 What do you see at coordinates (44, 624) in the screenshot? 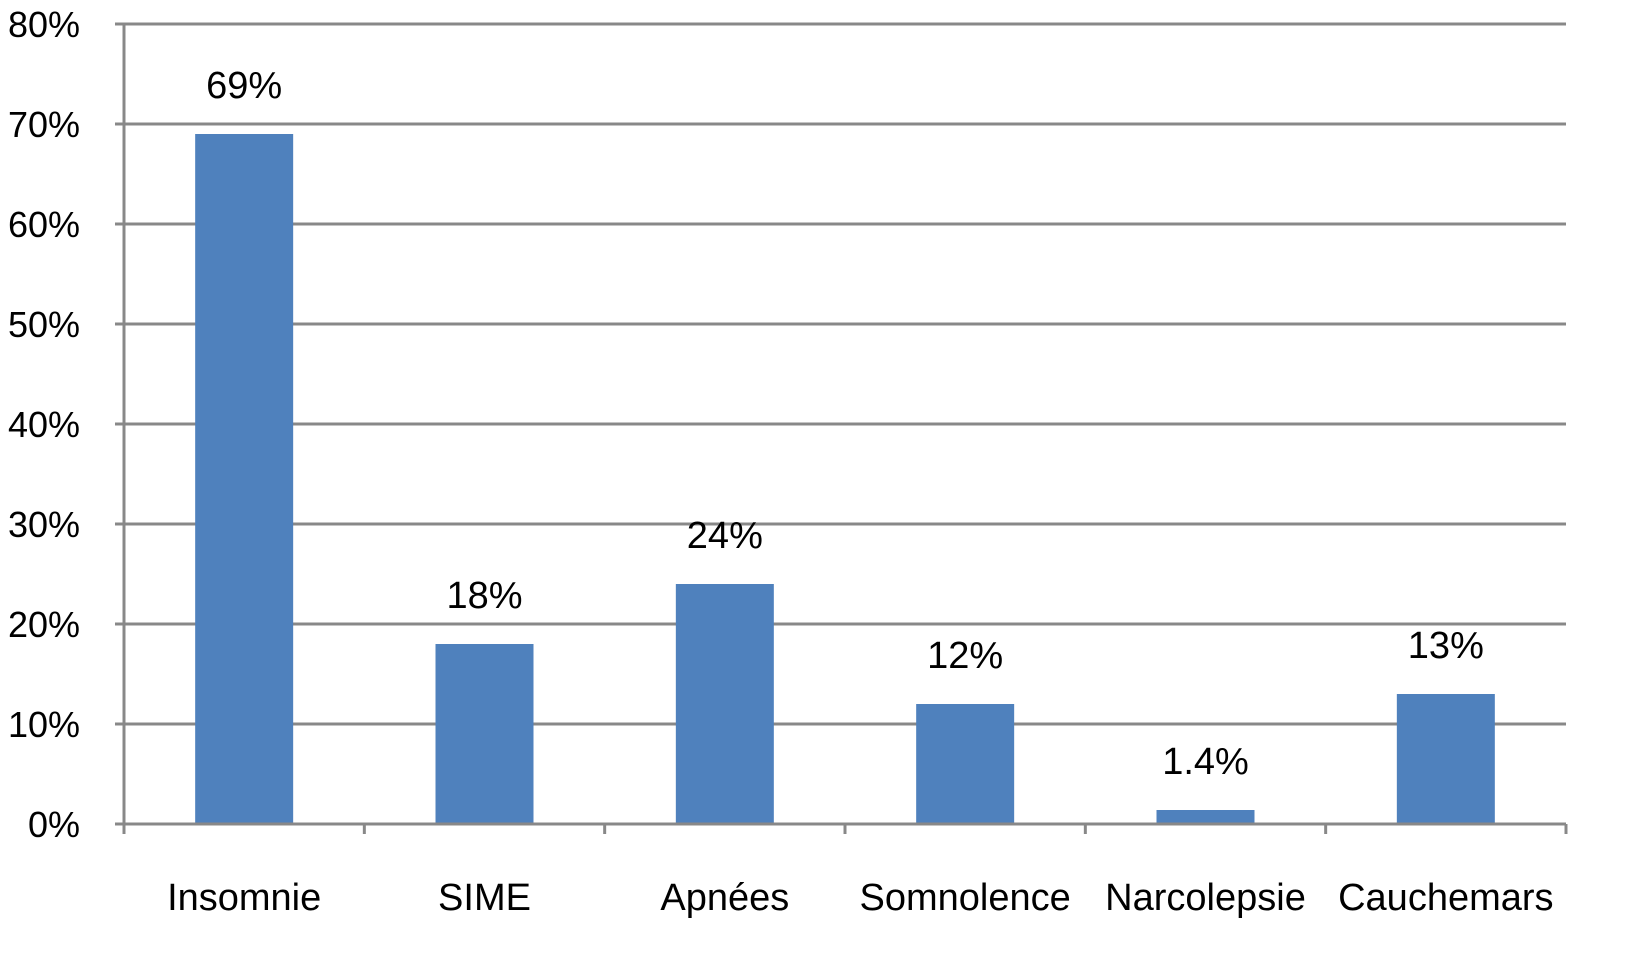
I see `y-tick-label: 20%` at bounding box center [44, 624].